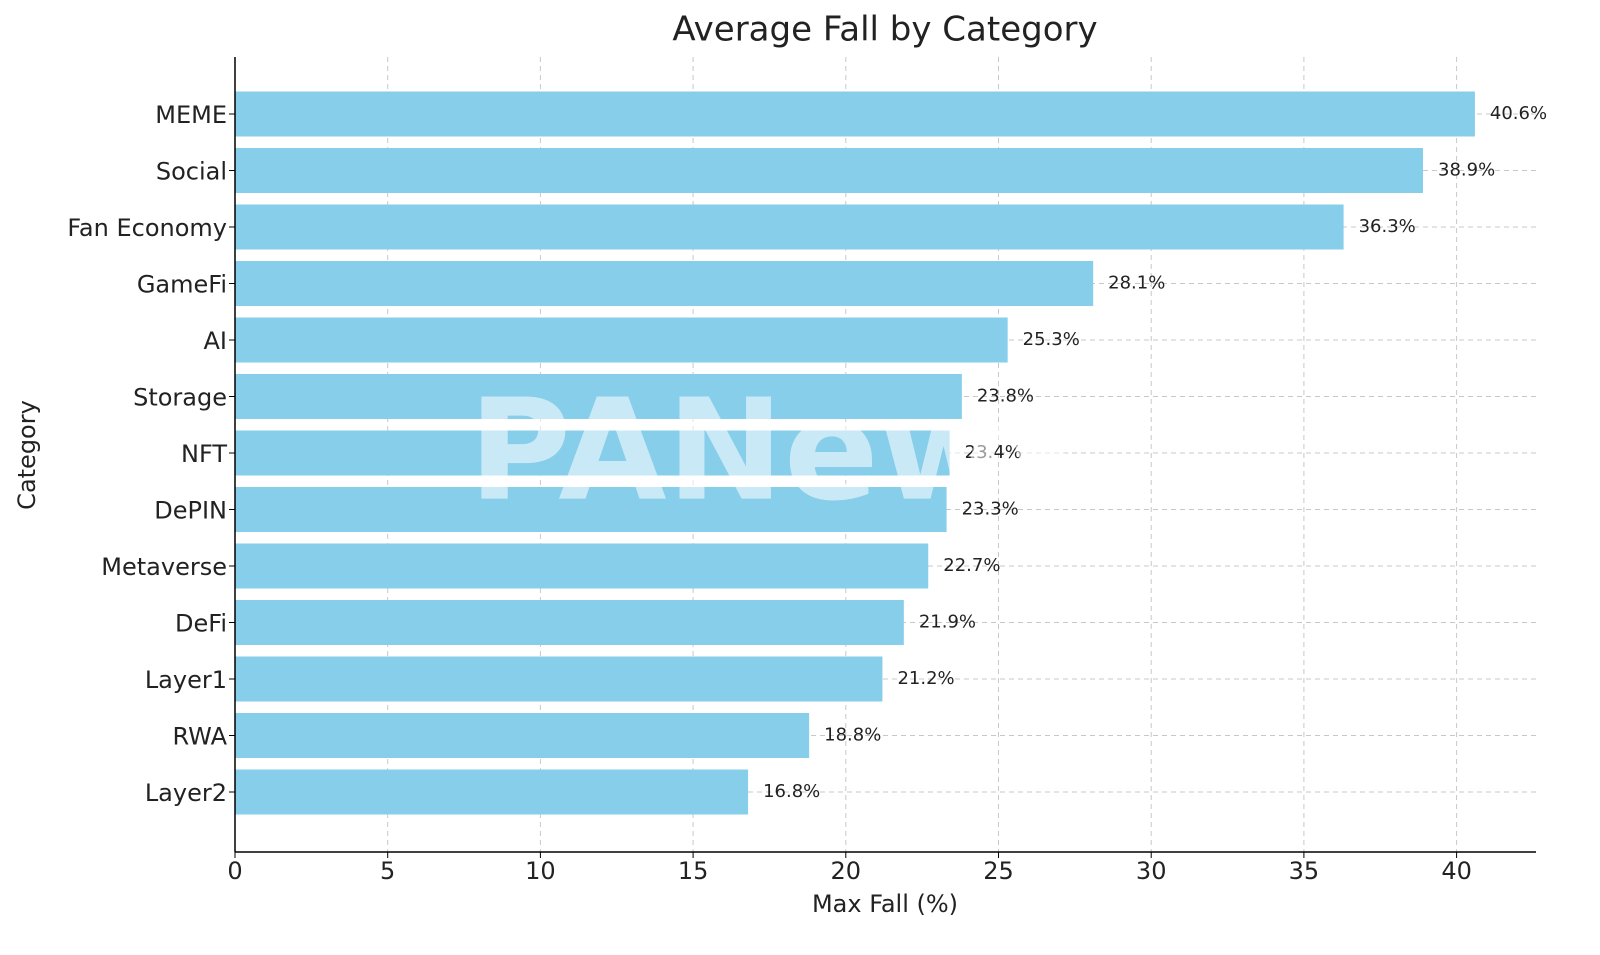 Image resolution: width=1600 pixels, height=955 pixels. What do you see at coordinates (190, 511) in the screenshot?
I see `y-tick-label: DePIN` at bounding box center [190, 511].